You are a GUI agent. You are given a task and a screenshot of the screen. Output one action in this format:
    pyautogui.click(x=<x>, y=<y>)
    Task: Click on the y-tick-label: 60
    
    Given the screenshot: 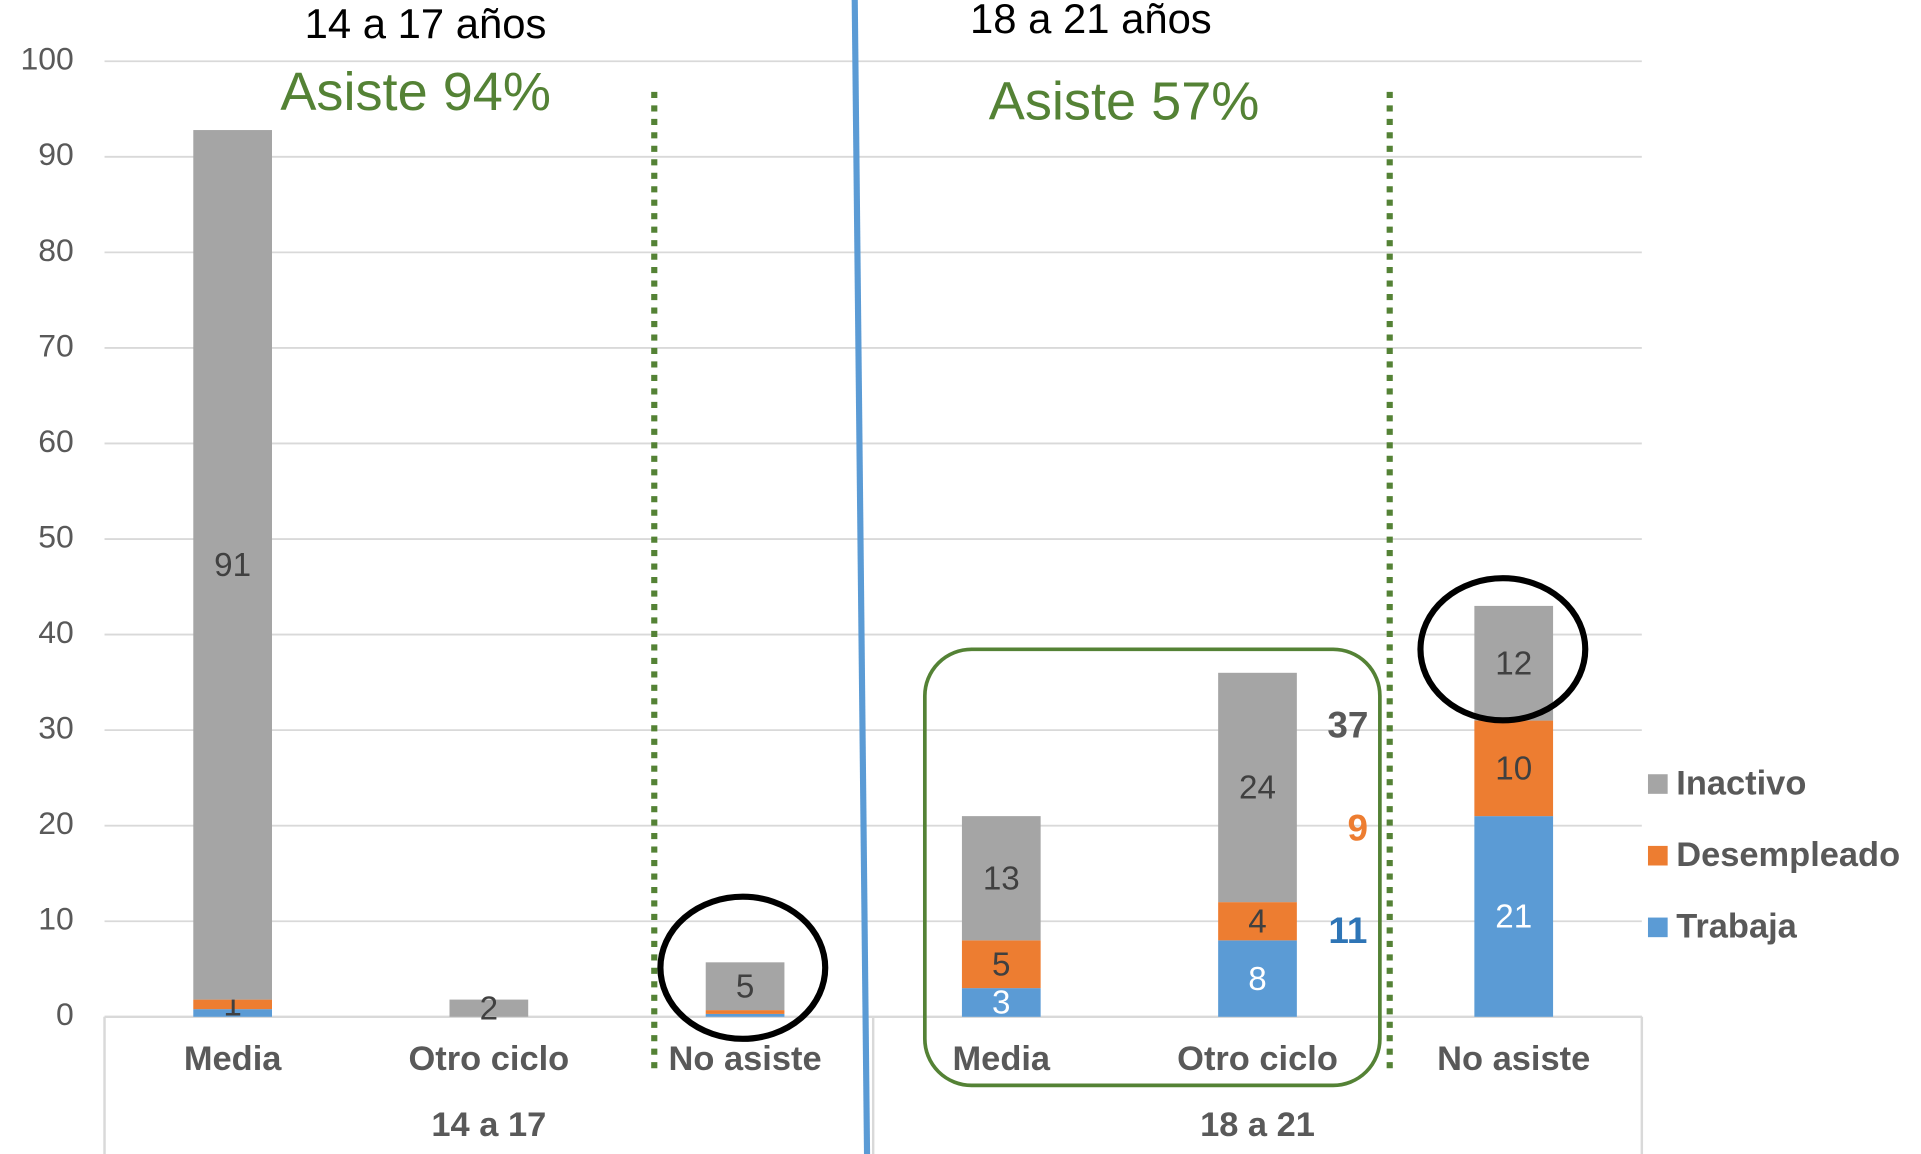 What is the action you would take?
    pyautogui.click(x=56, y=441)
    